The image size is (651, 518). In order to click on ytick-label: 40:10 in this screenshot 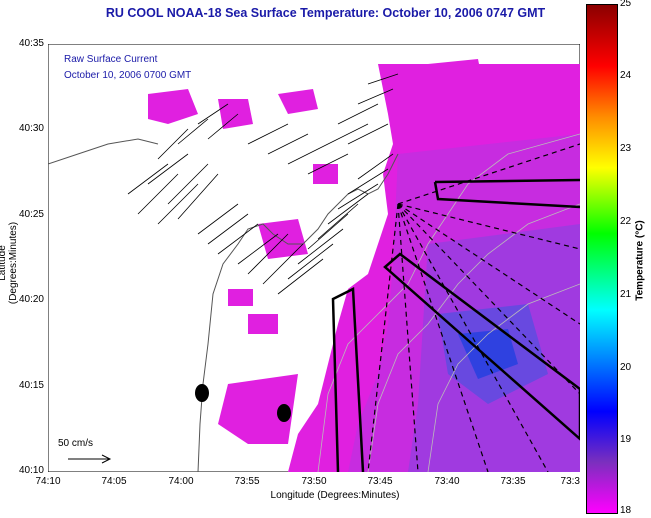, I will do `click(31, 470)`.